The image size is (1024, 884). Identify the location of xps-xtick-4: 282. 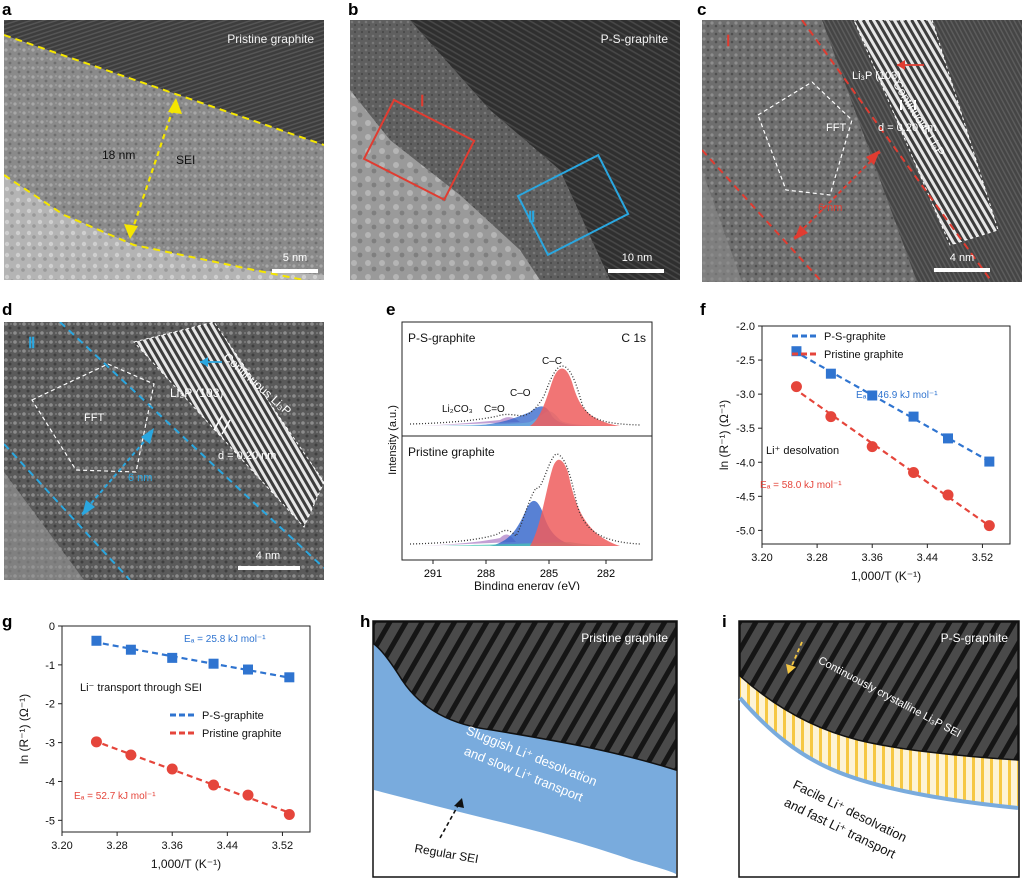
(606, 574).